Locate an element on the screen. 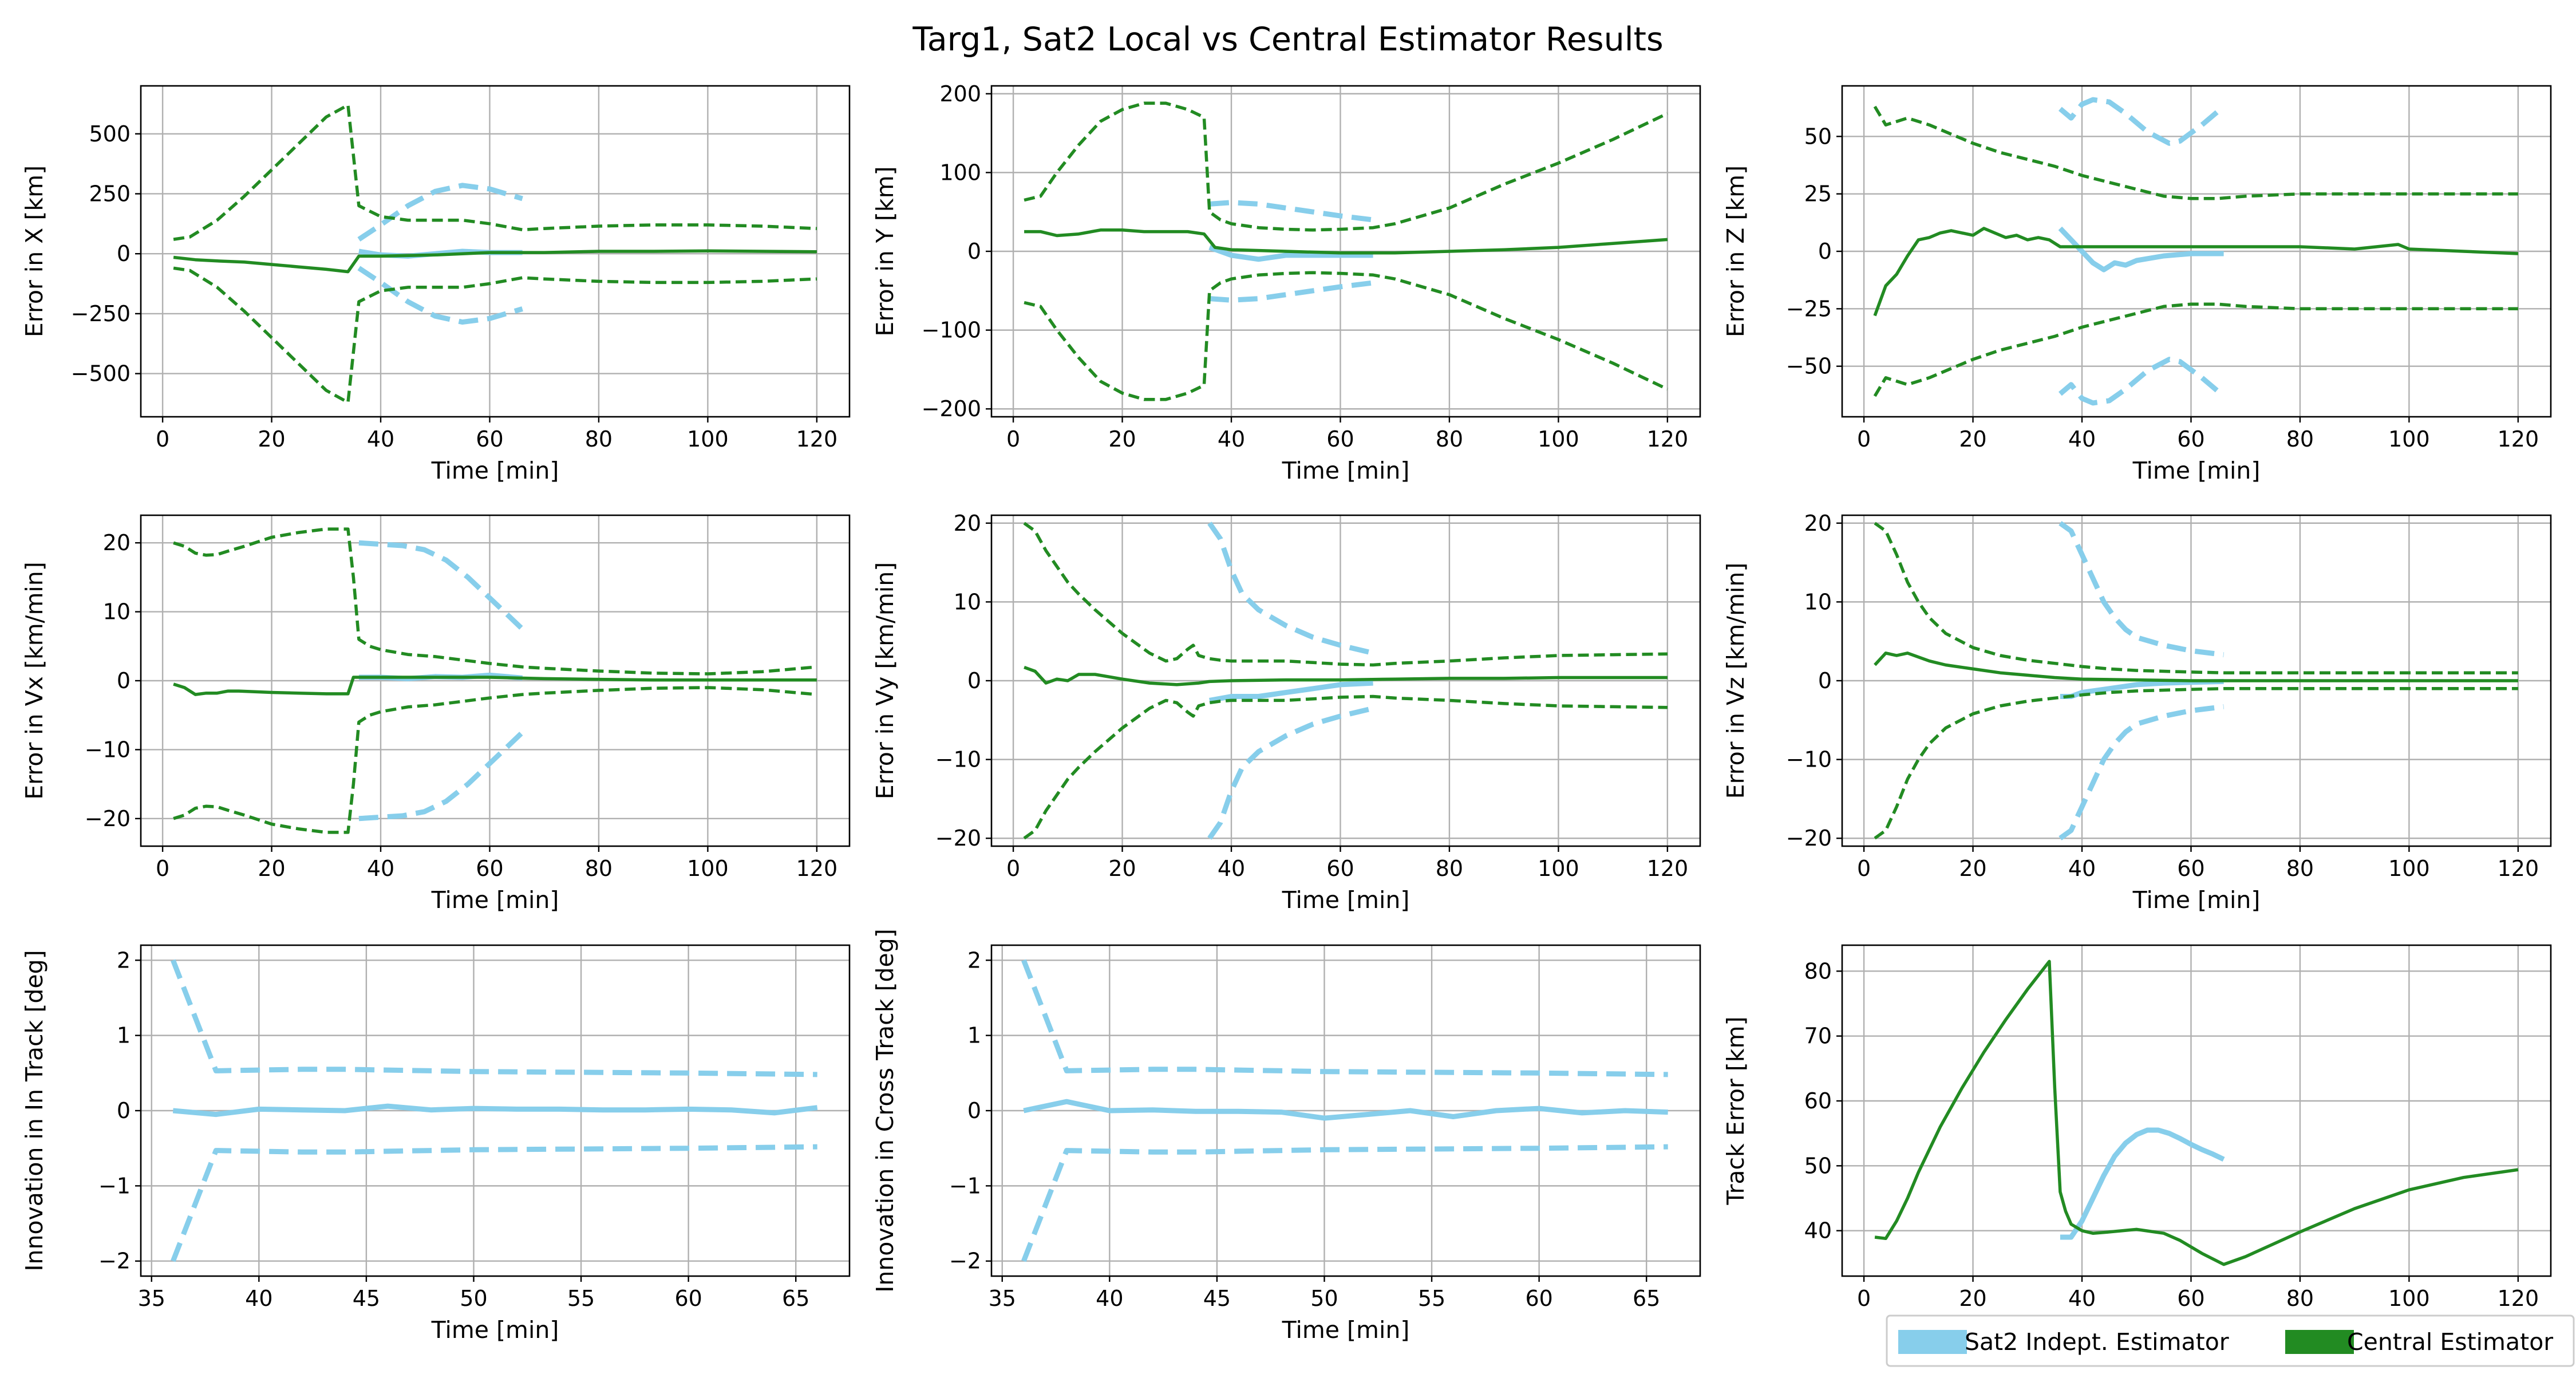 The height and width of the screenshot is (1374, 2576). y-axis-label: Innovation in Cross Track [deg] is located at coordinates (885, 1111).